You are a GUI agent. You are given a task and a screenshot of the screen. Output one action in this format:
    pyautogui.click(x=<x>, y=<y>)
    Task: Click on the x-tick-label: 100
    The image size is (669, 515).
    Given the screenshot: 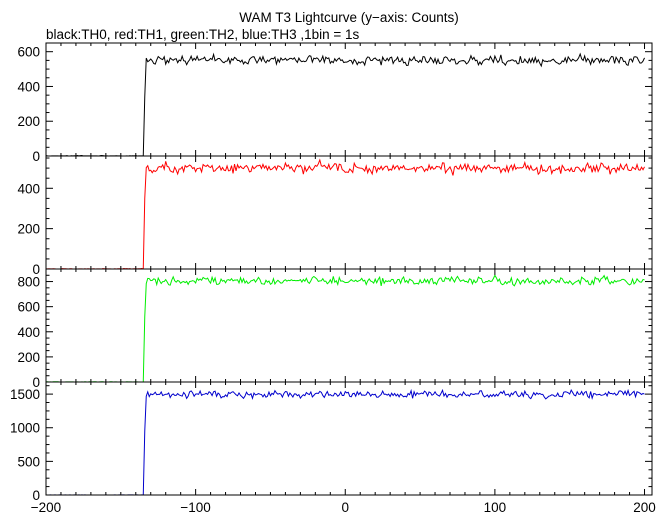 What is the action you would take?
    pyautogui.click(x=495, y=507)
    